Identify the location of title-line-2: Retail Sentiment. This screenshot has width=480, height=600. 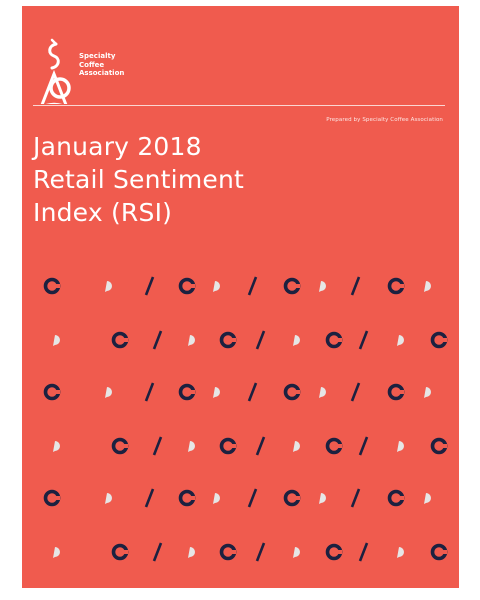
(139, 179).